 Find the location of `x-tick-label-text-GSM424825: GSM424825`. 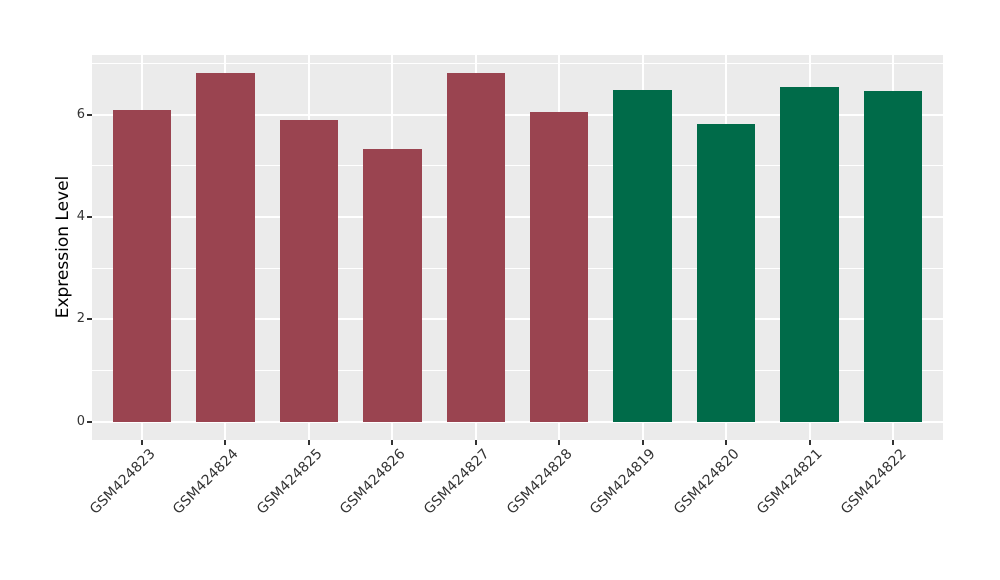

x-tick-label-text-GSM424825: GSM424825 is located at coordinates (289, 482).